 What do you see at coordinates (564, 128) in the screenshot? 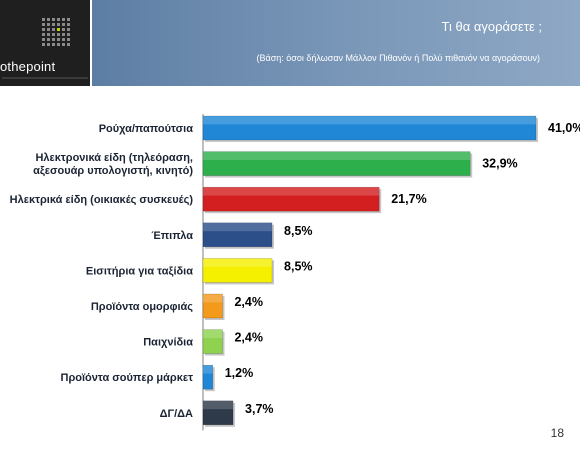
I see `value-label: 41,0%` at bounding box center [564, 128].